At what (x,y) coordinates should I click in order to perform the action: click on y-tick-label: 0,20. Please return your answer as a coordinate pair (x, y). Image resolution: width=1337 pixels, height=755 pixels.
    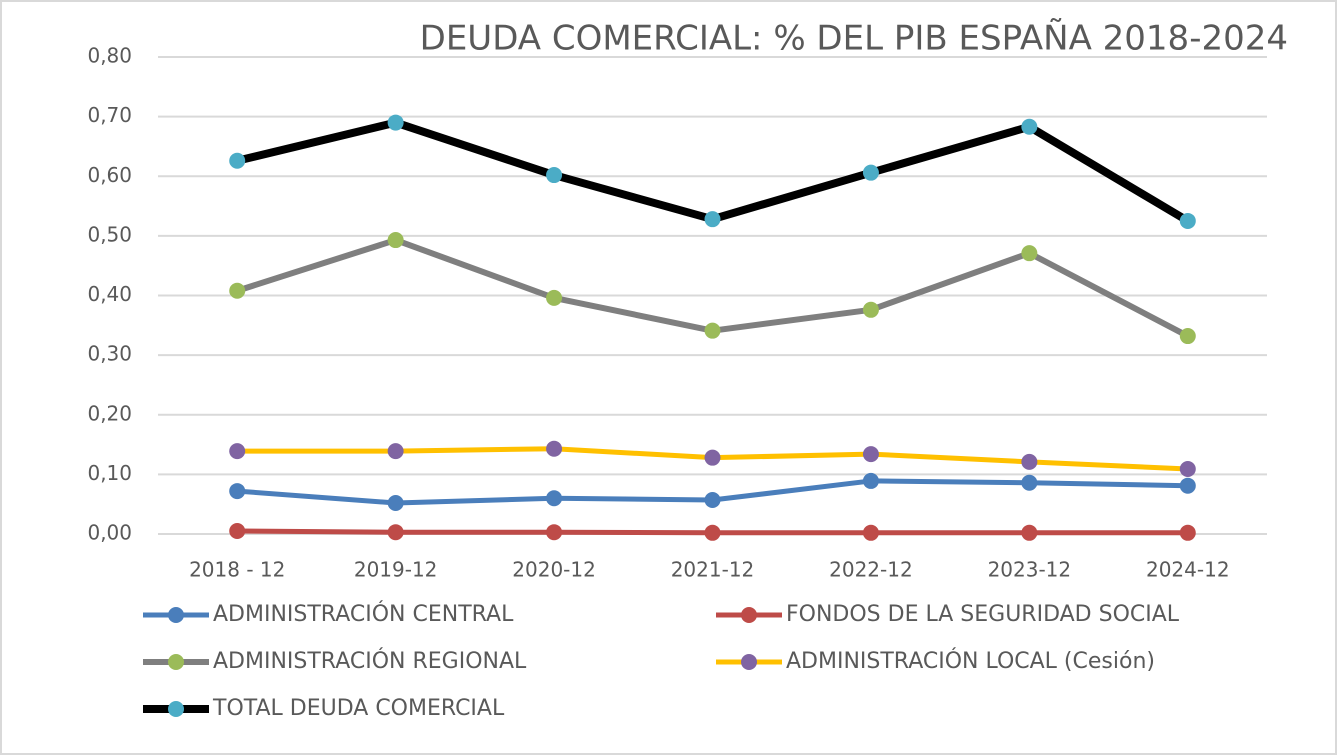
    Looking at the image, I should click on (109, 413).